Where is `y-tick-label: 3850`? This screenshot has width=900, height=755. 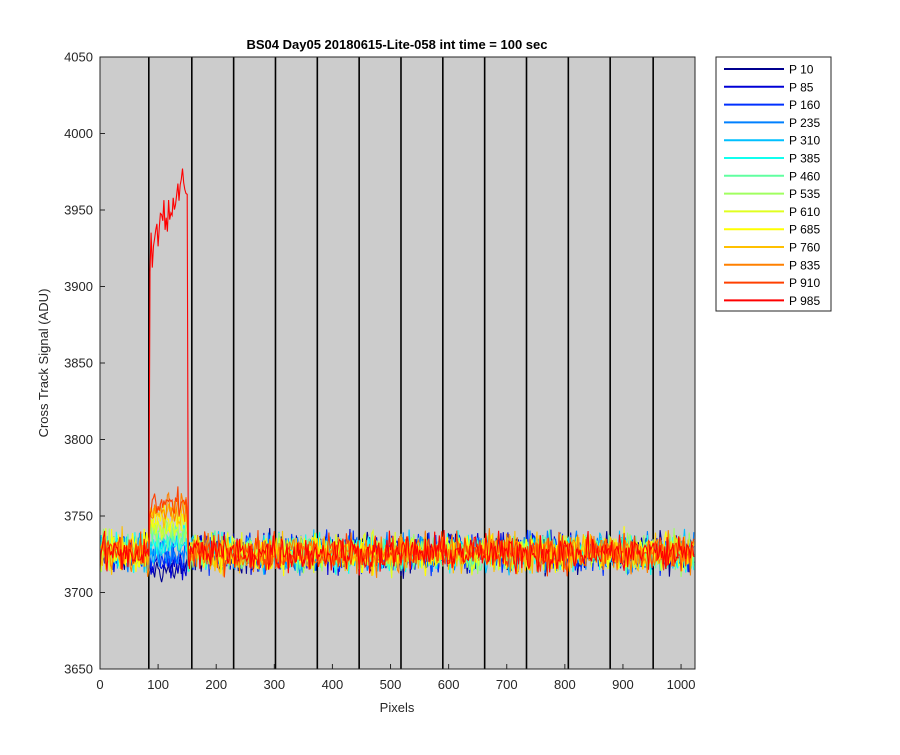 y-tick-label: 3850 is located at coordinates (78, 363).